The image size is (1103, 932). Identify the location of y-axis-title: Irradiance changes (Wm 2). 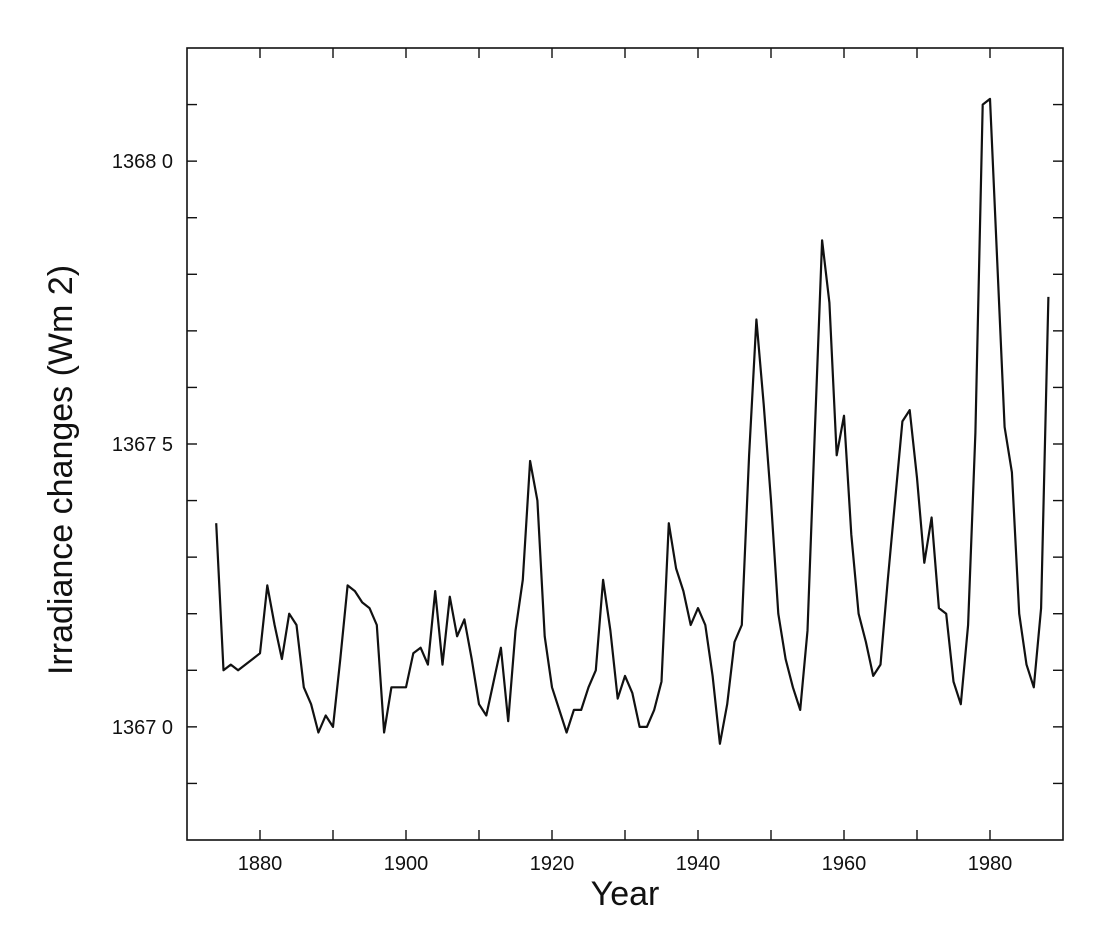
(61, 470).